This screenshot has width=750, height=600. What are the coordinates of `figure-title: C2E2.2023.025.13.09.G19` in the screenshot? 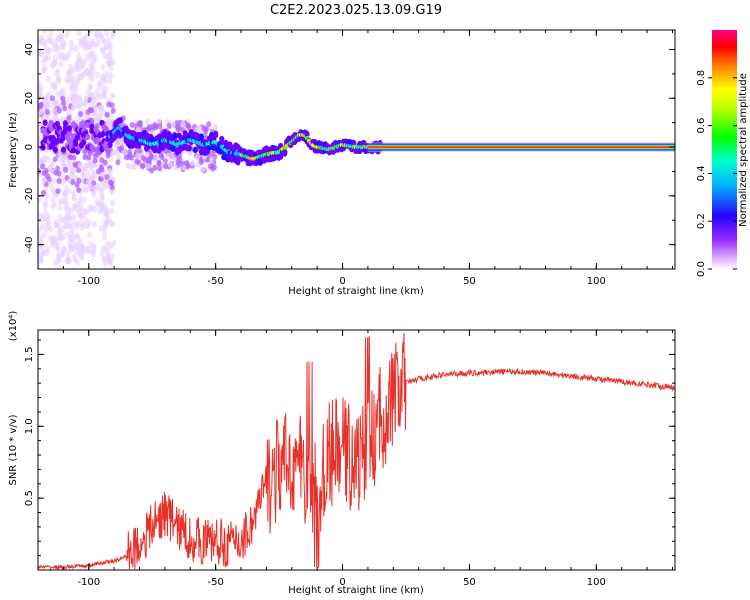 It's located at (356, 10).